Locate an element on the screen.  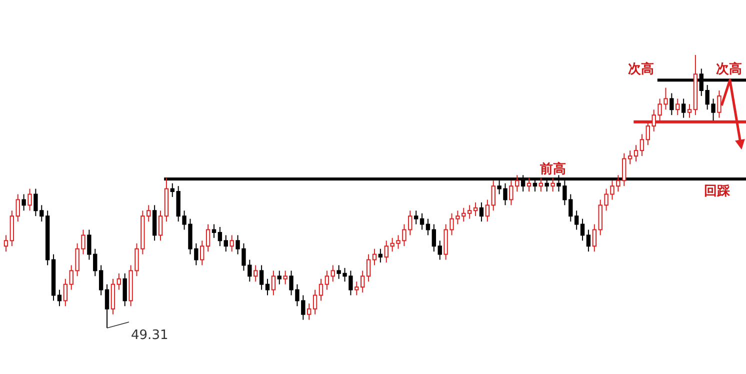
annotation: 49.31 is located at coordinates (149, 335).